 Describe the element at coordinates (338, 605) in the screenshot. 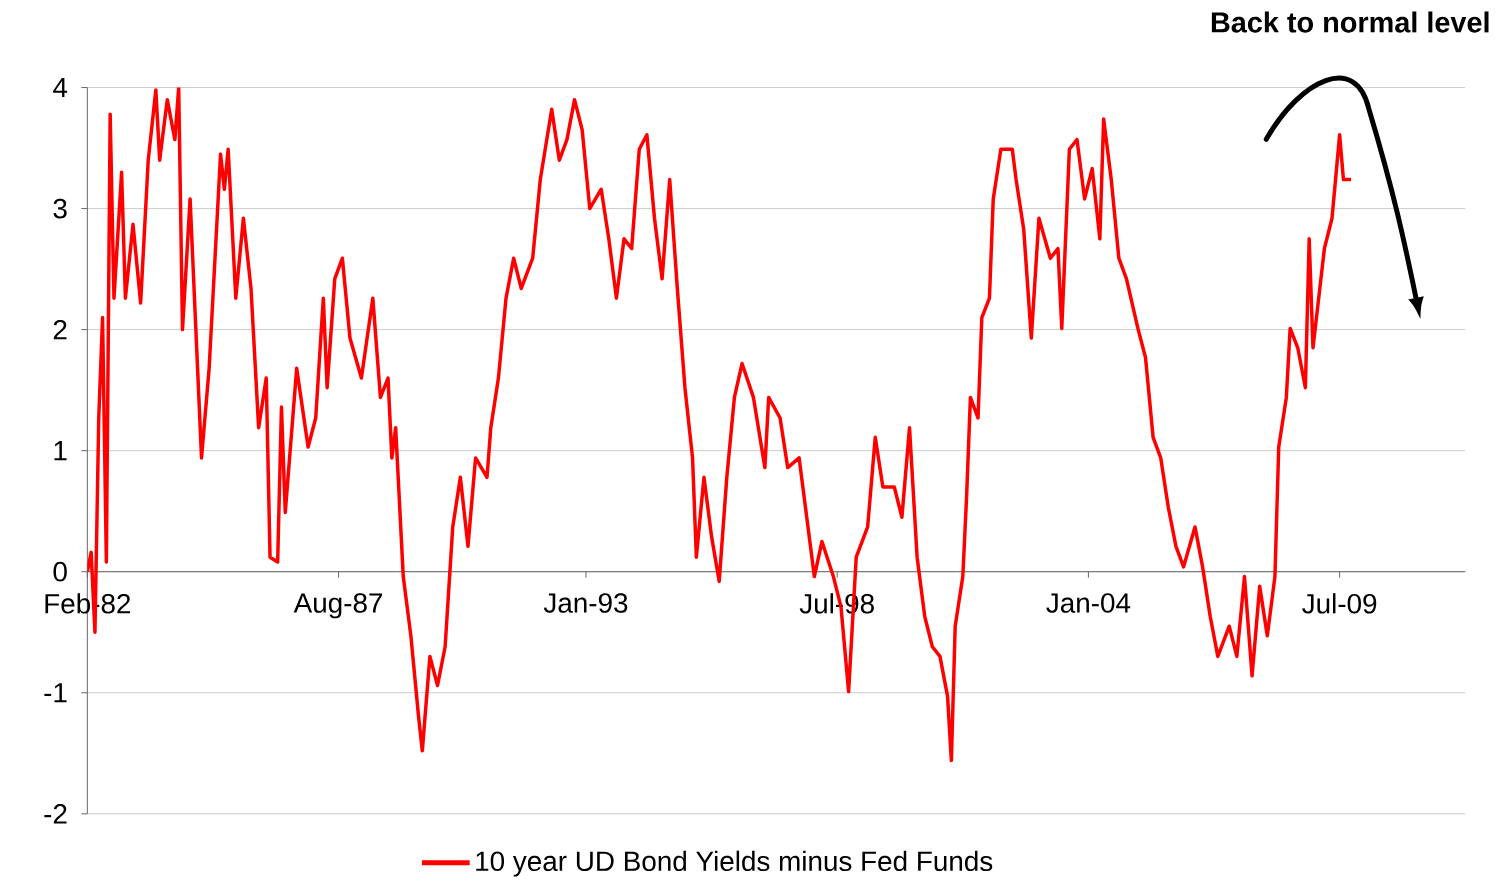

I see `x-tick-label: Aug-87` at that location.